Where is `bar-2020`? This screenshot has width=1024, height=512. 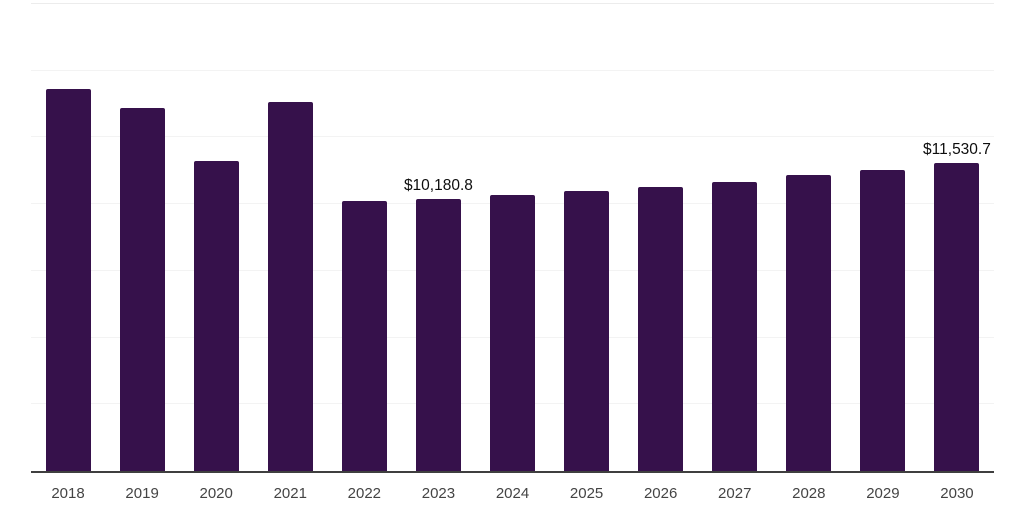
bar-2020 is located at coordinates (216, 316).